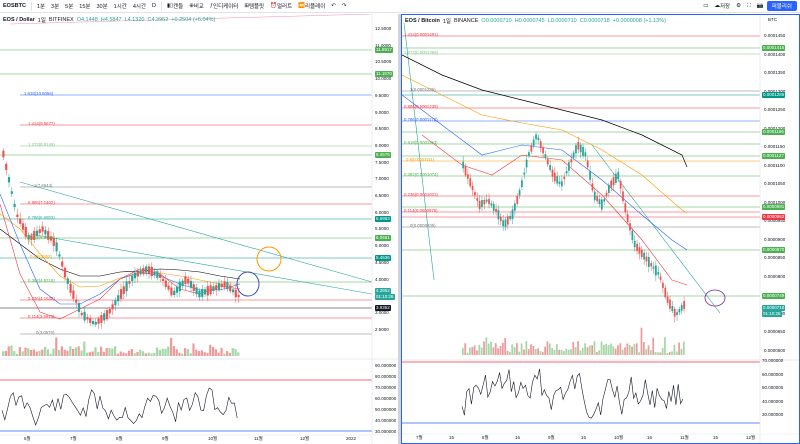 Image resolution: width=800 pixels, height=444 pixels. I want to click on axis-tick-label: 6.0000, so click(382, 212).